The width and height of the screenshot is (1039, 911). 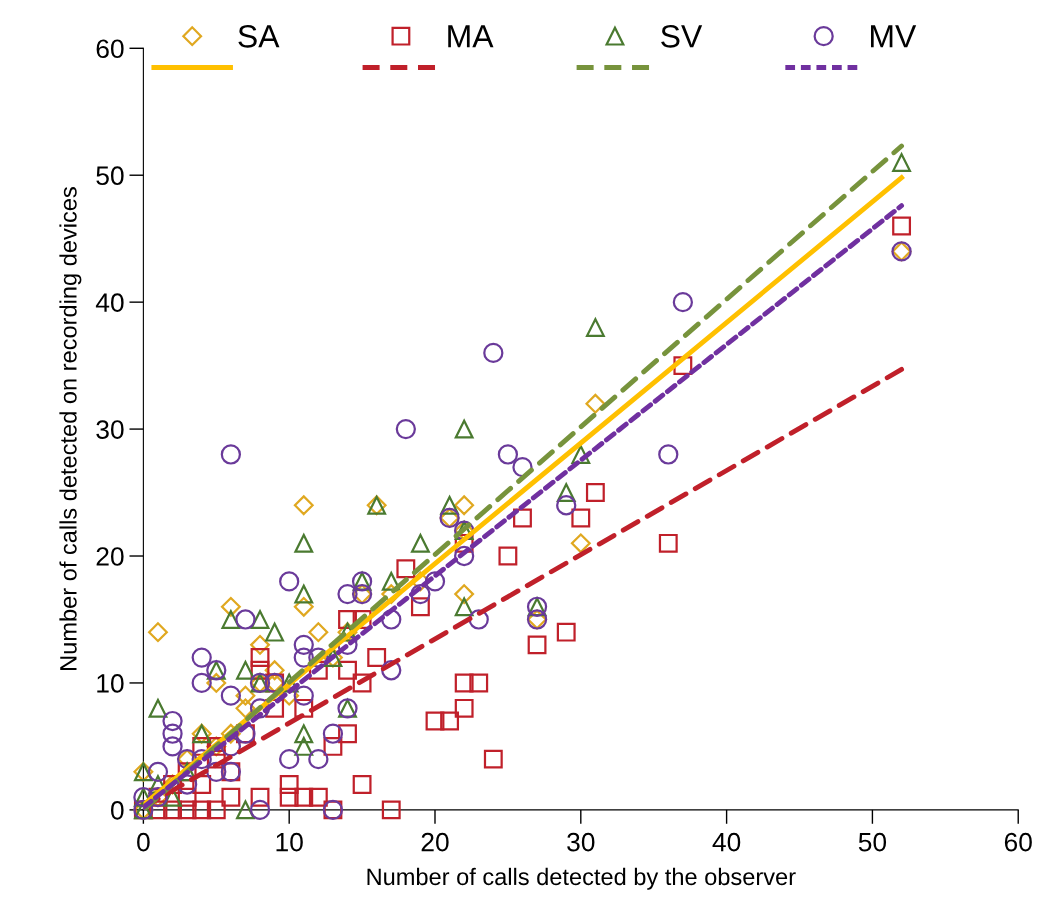 What do you see at coordinates (110, 556) in the screenshot?
I see `y-tick-label: 20` at bounding box center [110, 556].